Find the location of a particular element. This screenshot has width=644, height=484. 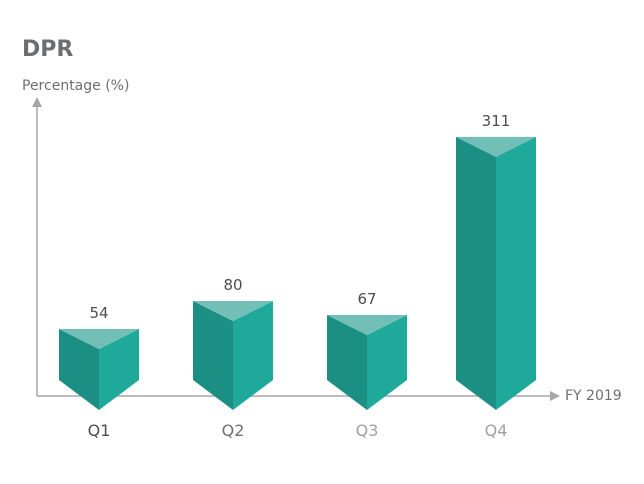

category-label-q2: Q2 is located at coordinates (233, 430).